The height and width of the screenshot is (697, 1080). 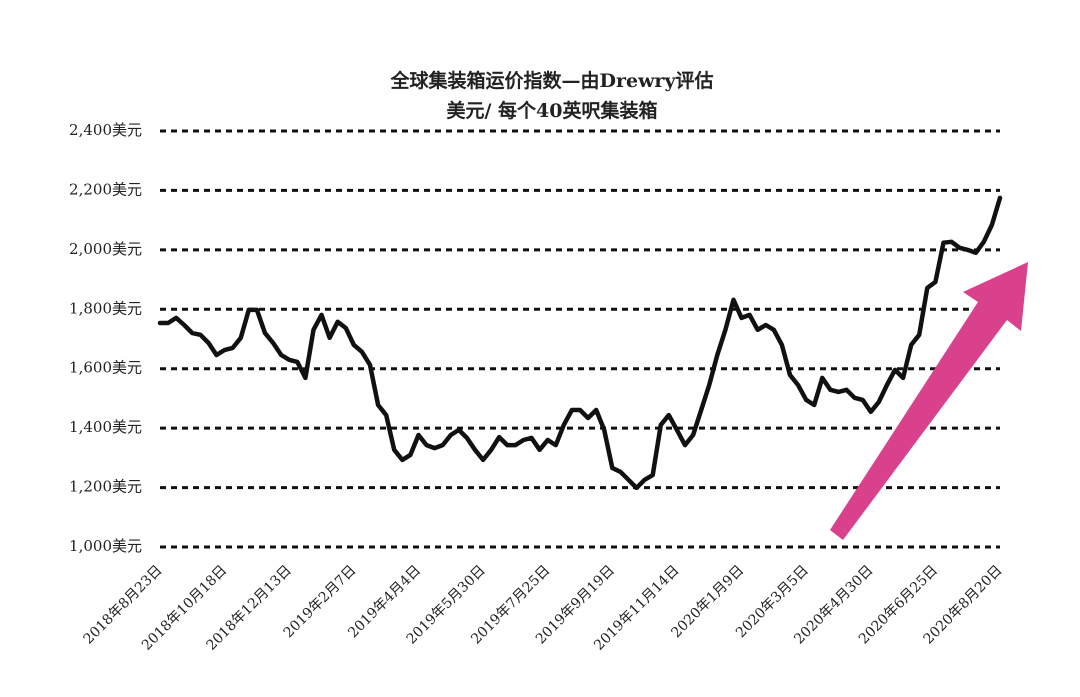 I want to click on y-tick-label: 2,000美元, so click(x=105, y=249).